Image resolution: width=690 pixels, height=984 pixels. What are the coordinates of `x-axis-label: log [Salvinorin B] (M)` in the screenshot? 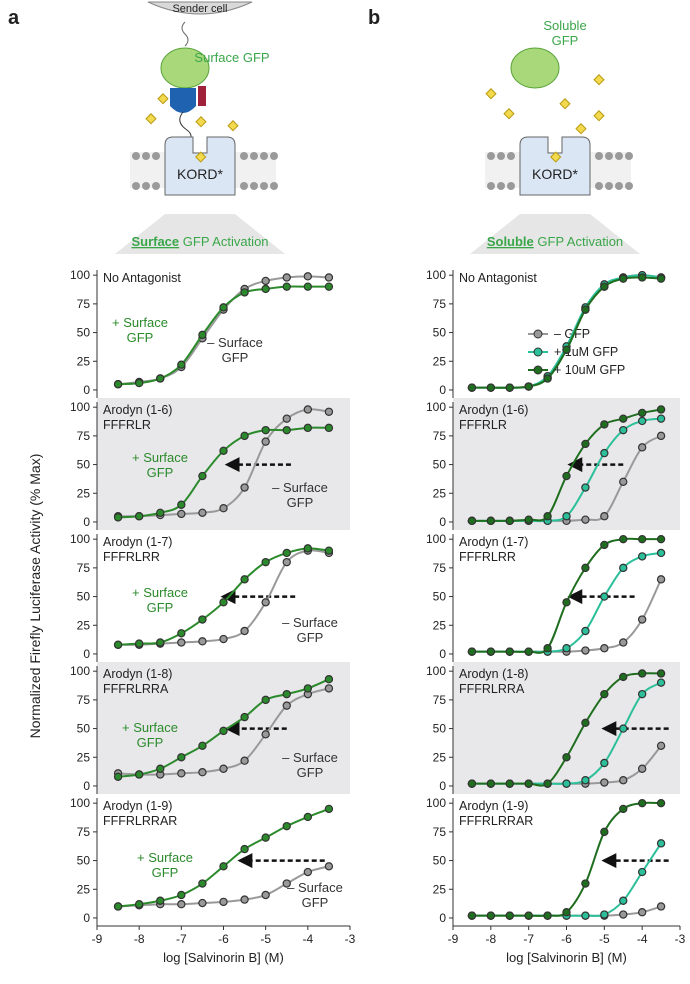 It's located at (566, 957).